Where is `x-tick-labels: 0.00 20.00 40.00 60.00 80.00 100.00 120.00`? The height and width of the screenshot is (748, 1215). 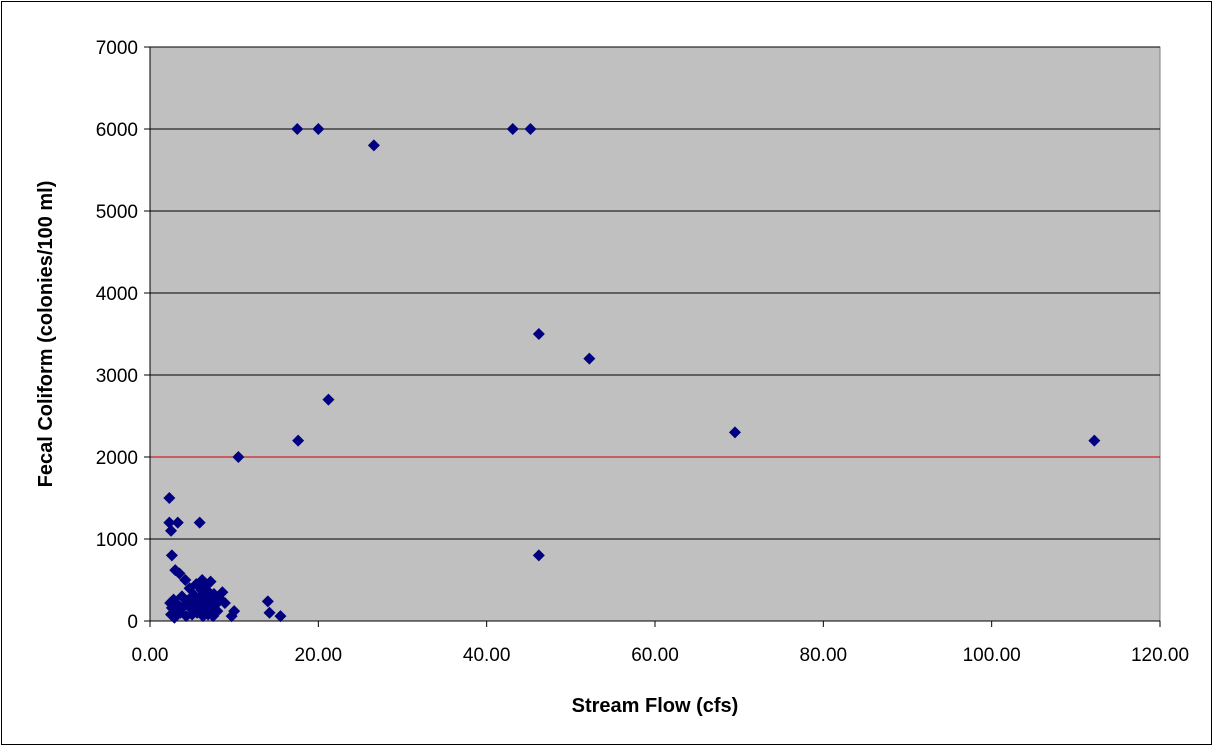
x-tick-labels: 0.00 20.00 40.00 60.00 80.00 100.00 120.00 is located at coordinates (661, 655).